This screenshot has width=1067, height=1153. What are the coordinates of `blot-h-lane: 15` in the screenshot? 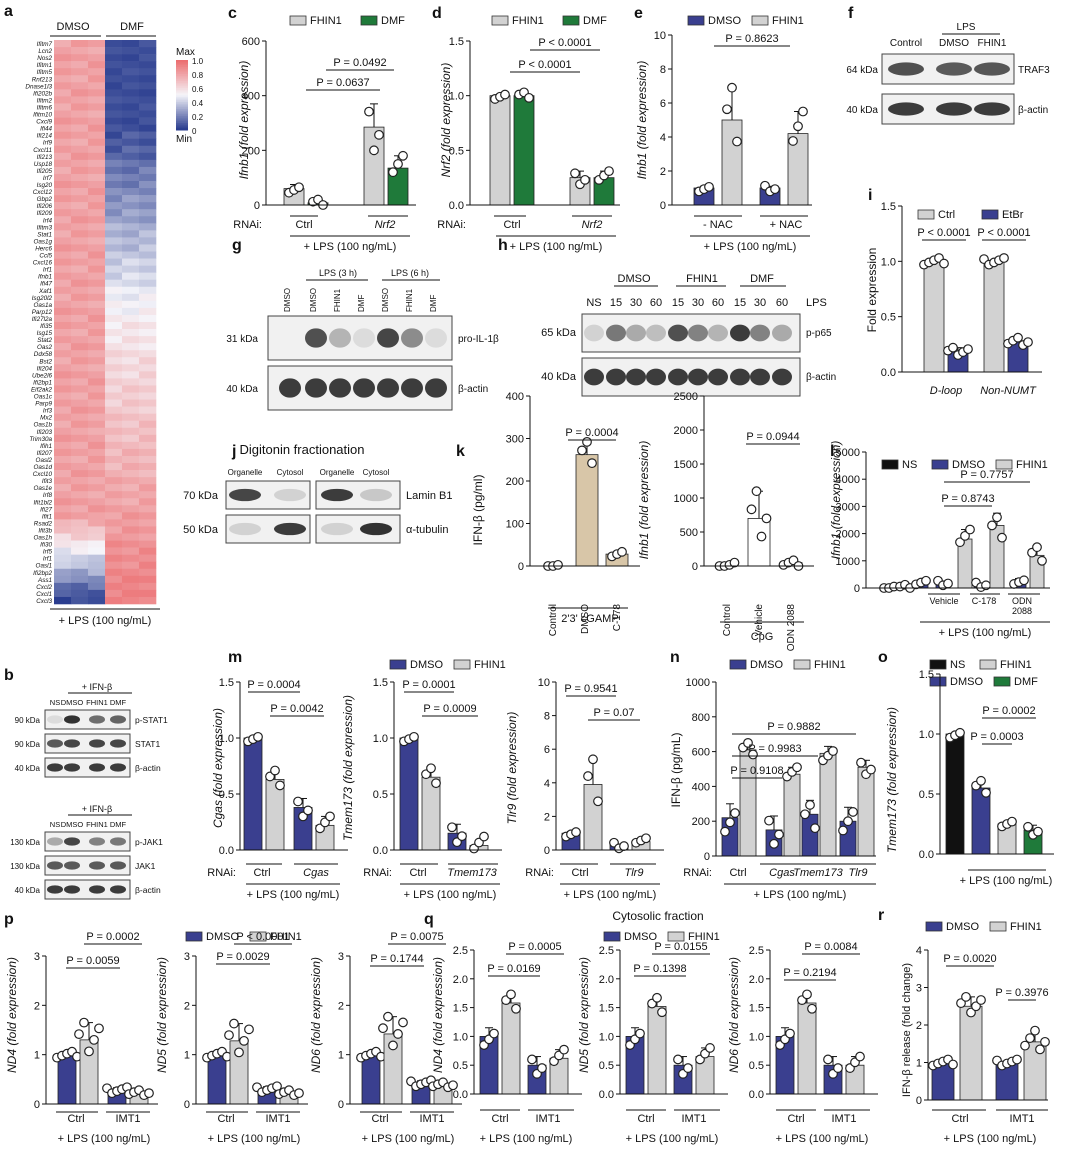 It's located at (616, 303).